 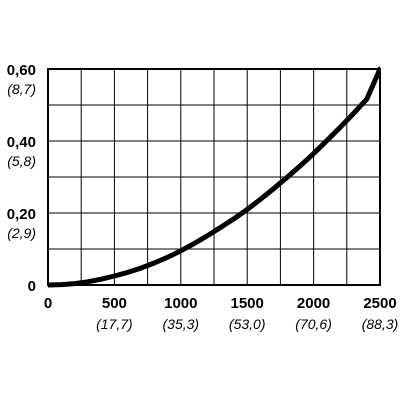 What do you see at coordinates (114, 303) in the screenshot?
I see `x-tick-label: 500` at bounding box center [114, 303].